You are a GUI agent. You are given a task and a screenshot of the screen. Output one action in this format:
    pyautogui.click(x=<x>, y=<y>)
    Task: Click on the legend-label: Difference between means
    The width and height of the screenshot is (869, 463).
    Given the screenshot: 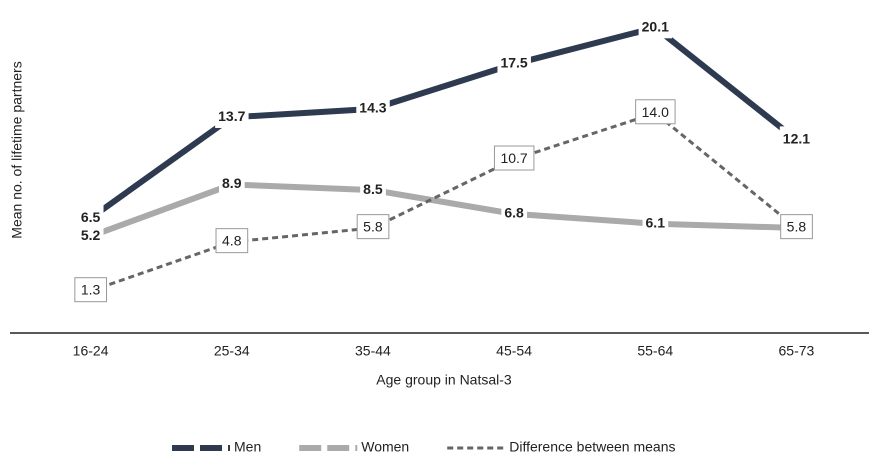 What is the action you would take?
    pyautogui.click(x=592, y=447)
    